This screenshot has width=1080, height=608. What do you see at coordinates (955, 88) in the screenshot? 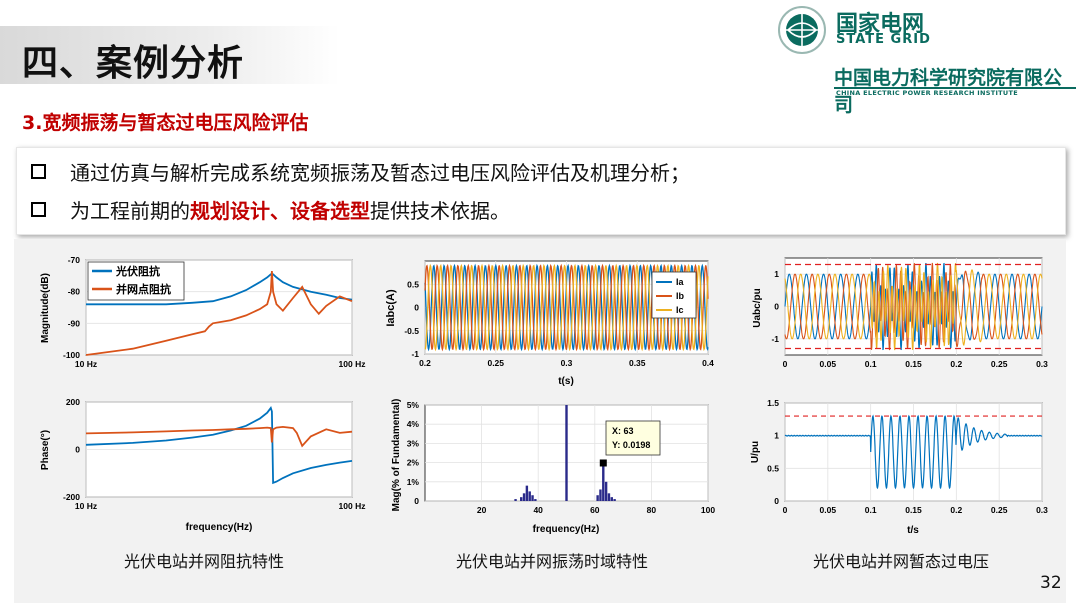
I see `institute-divider` at bounding box center [955, 88].